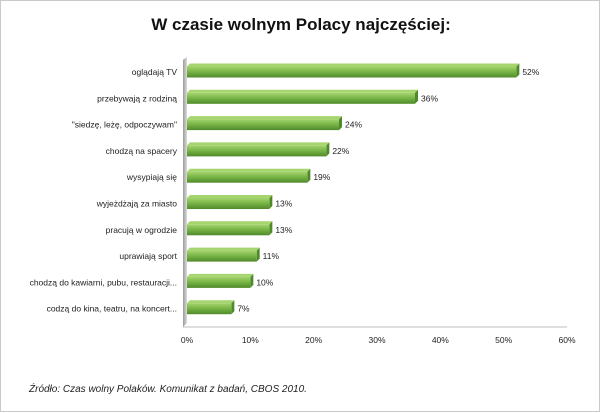 This screenshot has height=413, width=600. I want to click on chart-title: W czasie wolnym Polacy najczęściej:, so click(301, 24).